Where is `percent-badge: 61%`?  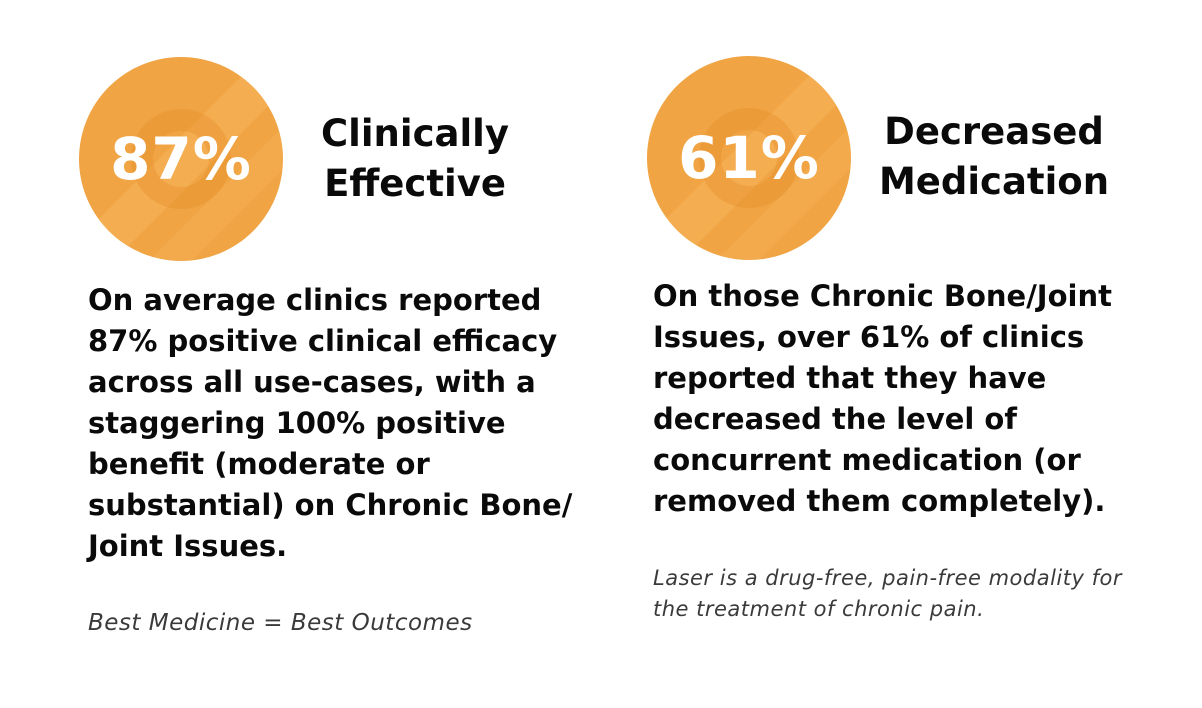
percent-badge: 61% is located at coordinates (749, 158).